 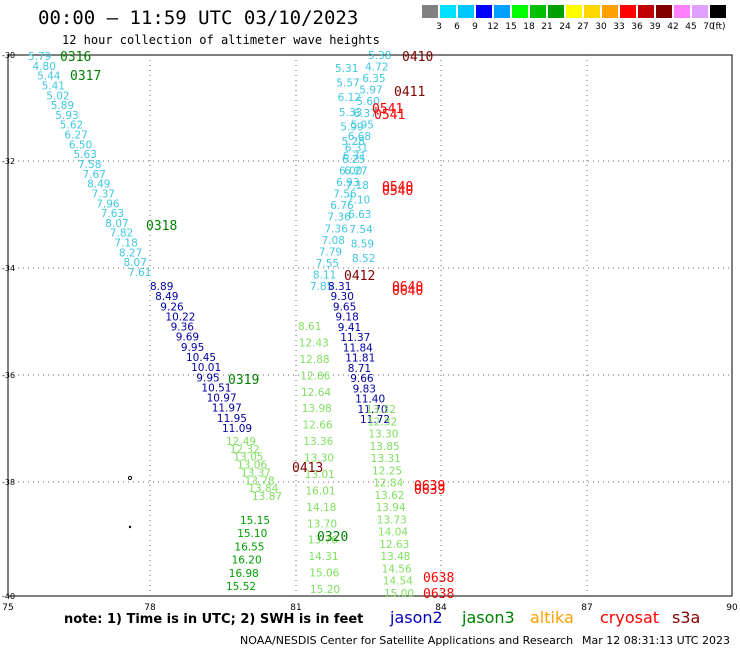 What do you see at coordinates (637, 27) in the screenshot?
I see `color-legend-label: 36` at bounding box center [637, 27].